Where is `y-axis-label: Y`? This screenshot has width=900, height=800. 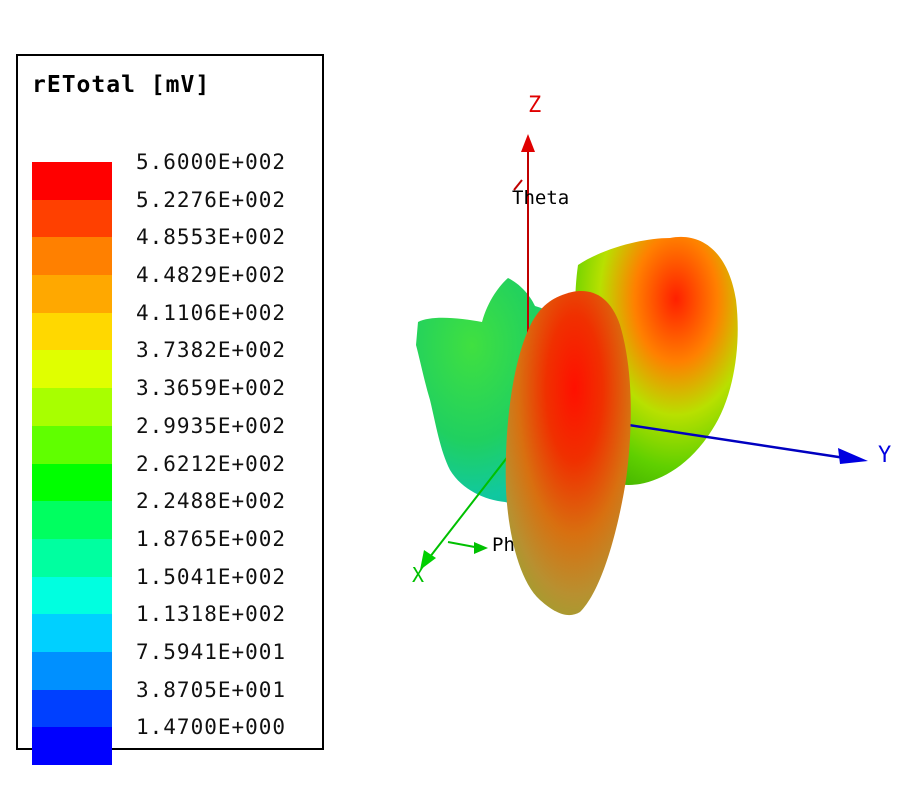 y-axis-label: Y is located at coordinates (884, 455).